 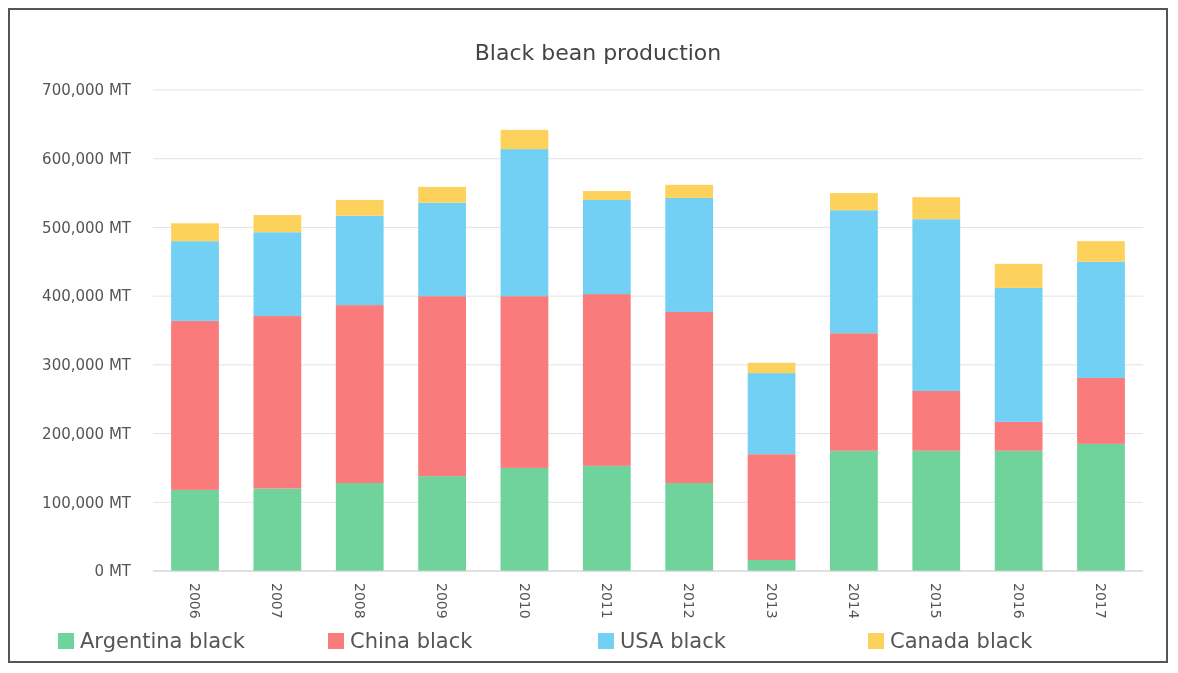 What do you see at coordinates (673, 641) in the screenshot?
I see `legend-label: USA black` at bounding box center [673, 641].